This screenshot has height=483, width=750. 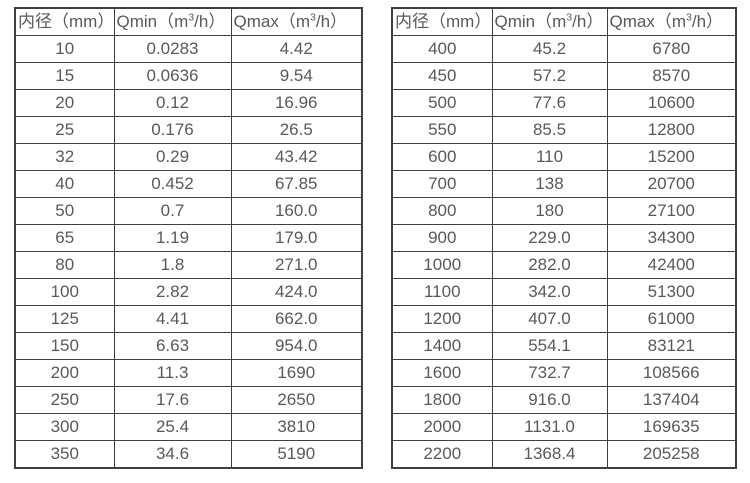 I want to click on table-row: 25 0.176 26.5, so click(x=188, y=130).